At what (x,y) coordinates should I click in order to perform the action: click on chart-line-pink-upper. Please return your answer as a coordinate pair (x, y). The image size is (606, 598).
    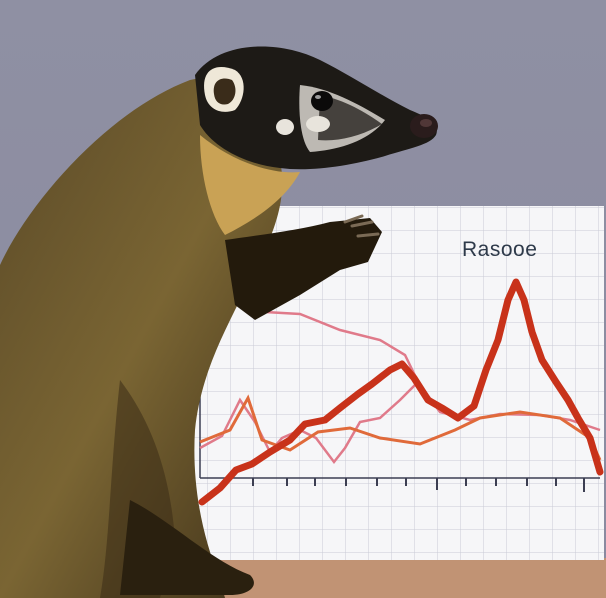
    Looking at the image, I should click on (344, 350).